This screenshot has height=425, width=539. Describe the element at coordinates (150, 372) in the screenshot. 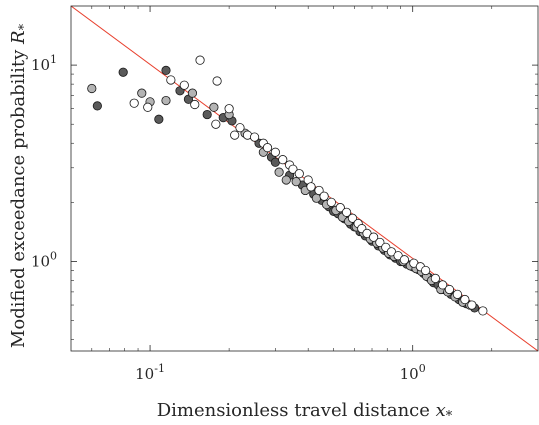

I see `x-tick-label: 10⁻¹` at that location.